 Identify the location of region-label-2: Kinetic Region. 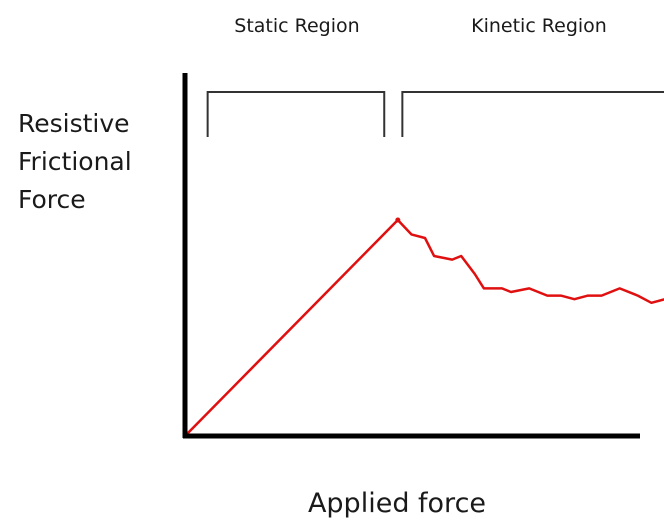
(539, 26).